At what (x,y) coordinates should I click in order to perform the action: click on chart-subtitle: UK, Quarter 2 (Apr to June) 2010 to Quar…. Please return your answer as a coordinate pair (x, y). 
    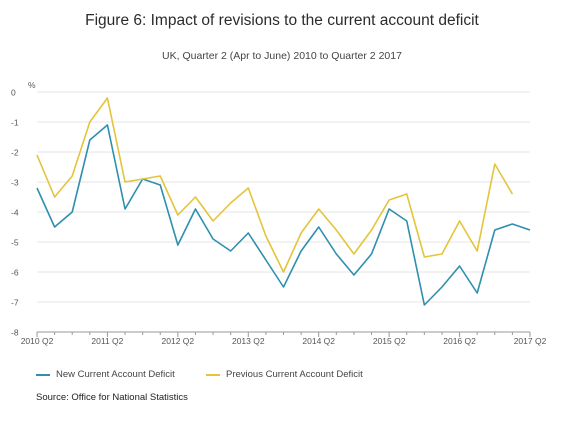
    Looking at the image, I should click on (282, 56).